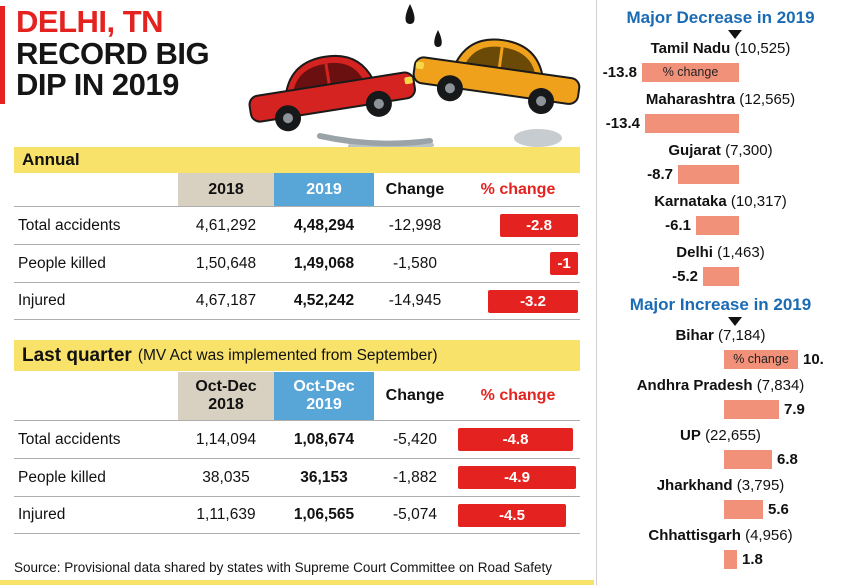 Image resolution: width=841 pixels, height=585 pixels. Describe the element at coordinates (780, 385) in the screenshot. I see `state-count: (7,834)` at that location.